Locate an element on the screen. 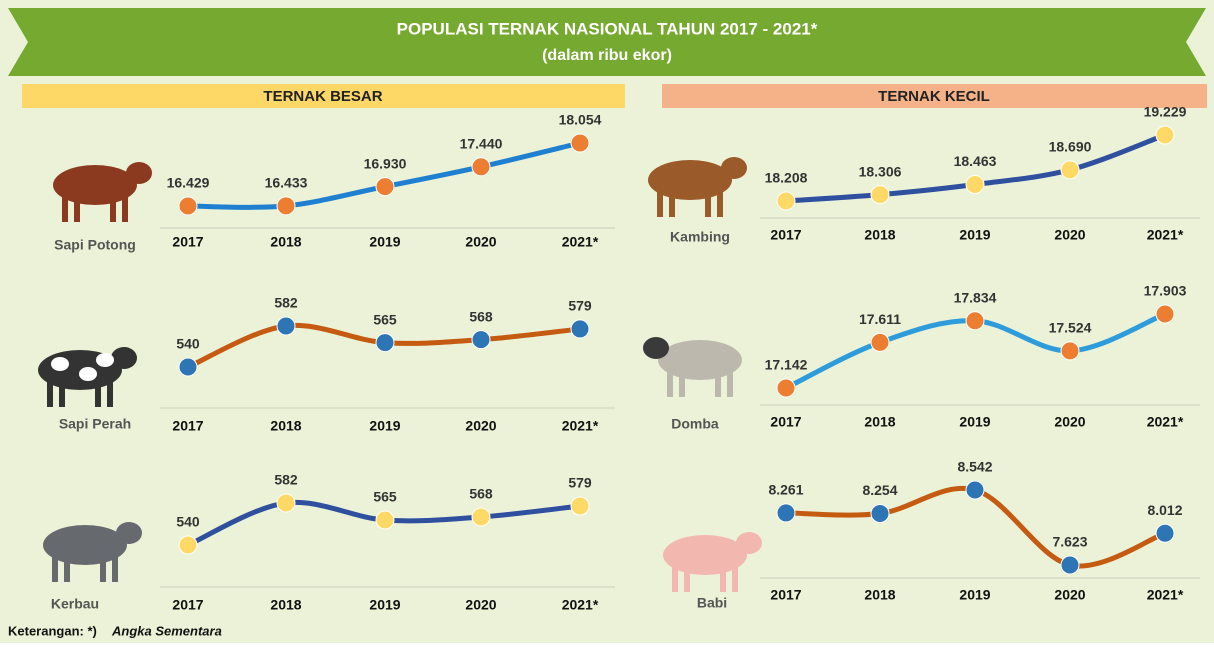 Image resolution: width=1214 pixels, height=648 pixels. header-subtitle: (dalam ribu ekor) is located at coordinates (607, 55).